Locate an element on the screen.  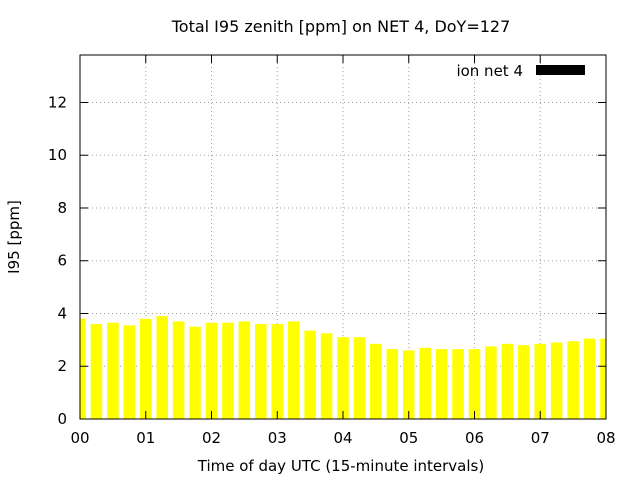
x-tick-label: 07 is located at coordinates (540, 438).